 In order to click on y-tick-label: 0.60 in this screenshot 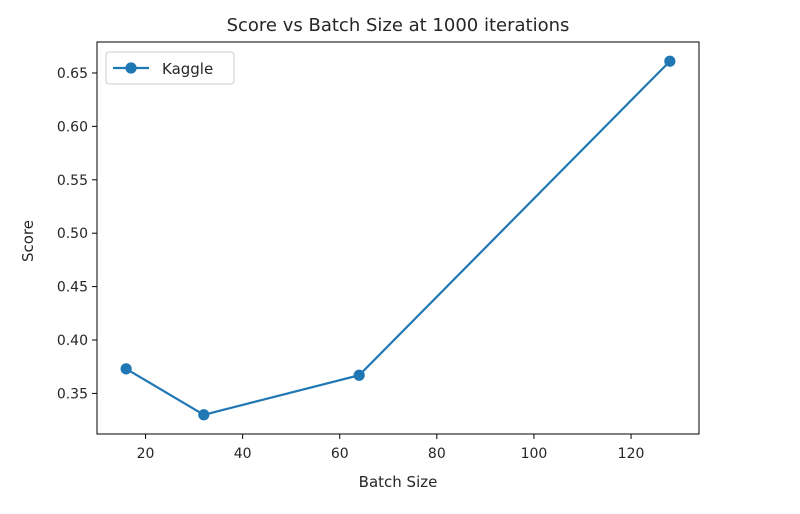, I will do `click(72, 127)`.